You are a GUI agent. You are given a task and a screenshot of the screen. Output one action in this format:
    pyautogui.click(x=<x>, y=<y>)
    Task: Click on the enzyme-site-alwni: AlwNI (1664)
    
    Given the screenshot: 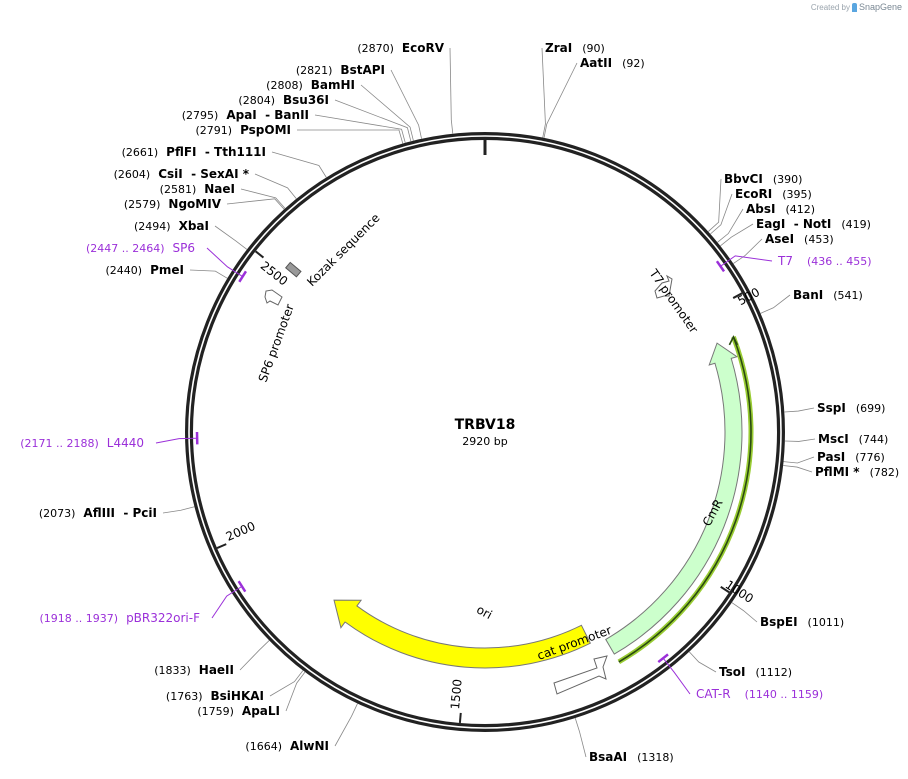 What is the action you would take?
    pyautogui.click(x=301, y=728)
    